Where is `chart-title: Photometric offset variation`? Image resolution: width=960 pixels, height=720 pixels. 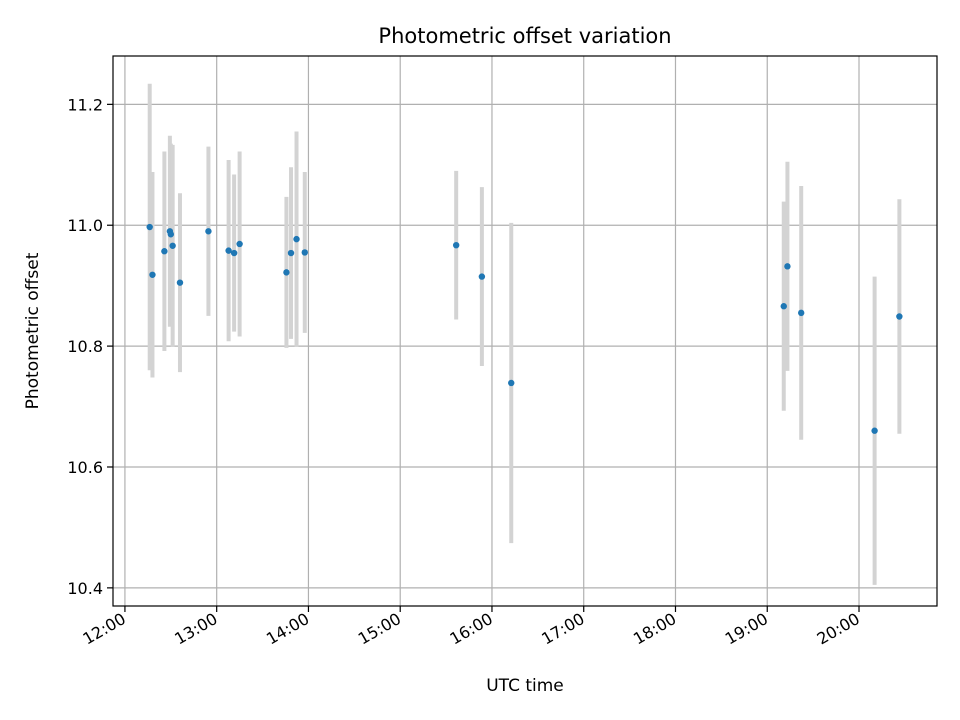
chart-title: Photometric offset variation is located at coordinates (524, 36).